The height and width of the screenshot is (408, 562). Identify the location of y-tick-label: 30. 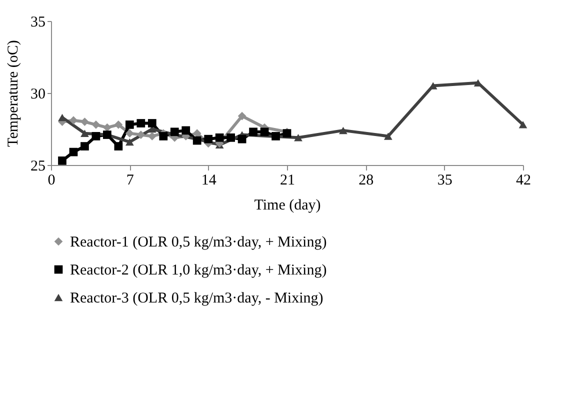
(38, 94).